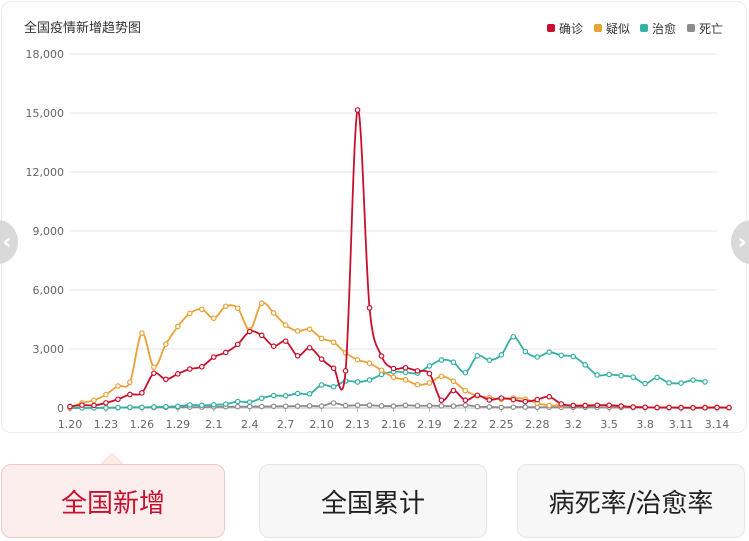 The width and height of the screenshot is (749, 541). What do you see at coordinates (113, 501) in the screenshot?
I see `tab-national-new: 全国新增` at bounding box center [113, 501].